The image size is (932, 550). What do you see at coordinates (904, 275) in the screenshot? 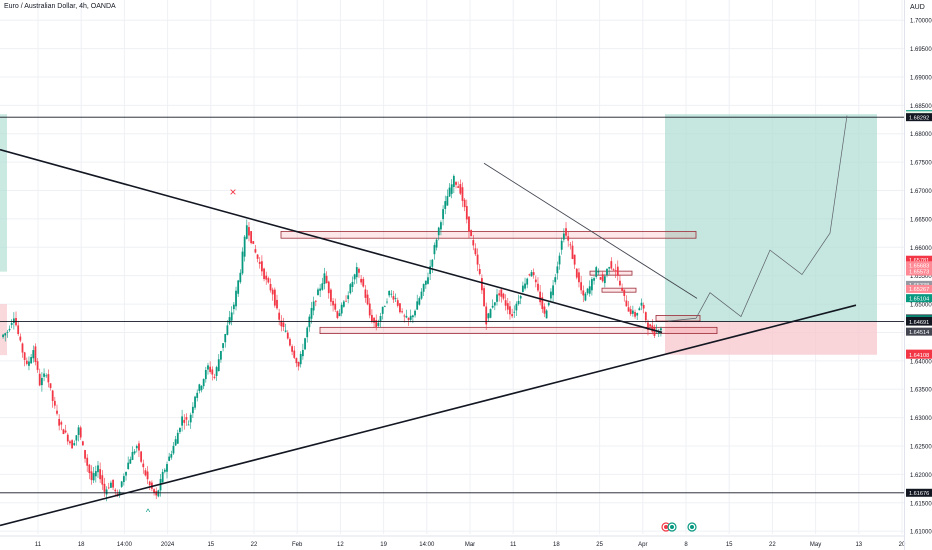
I see `axis-divider` at bounding box center [904, 275].